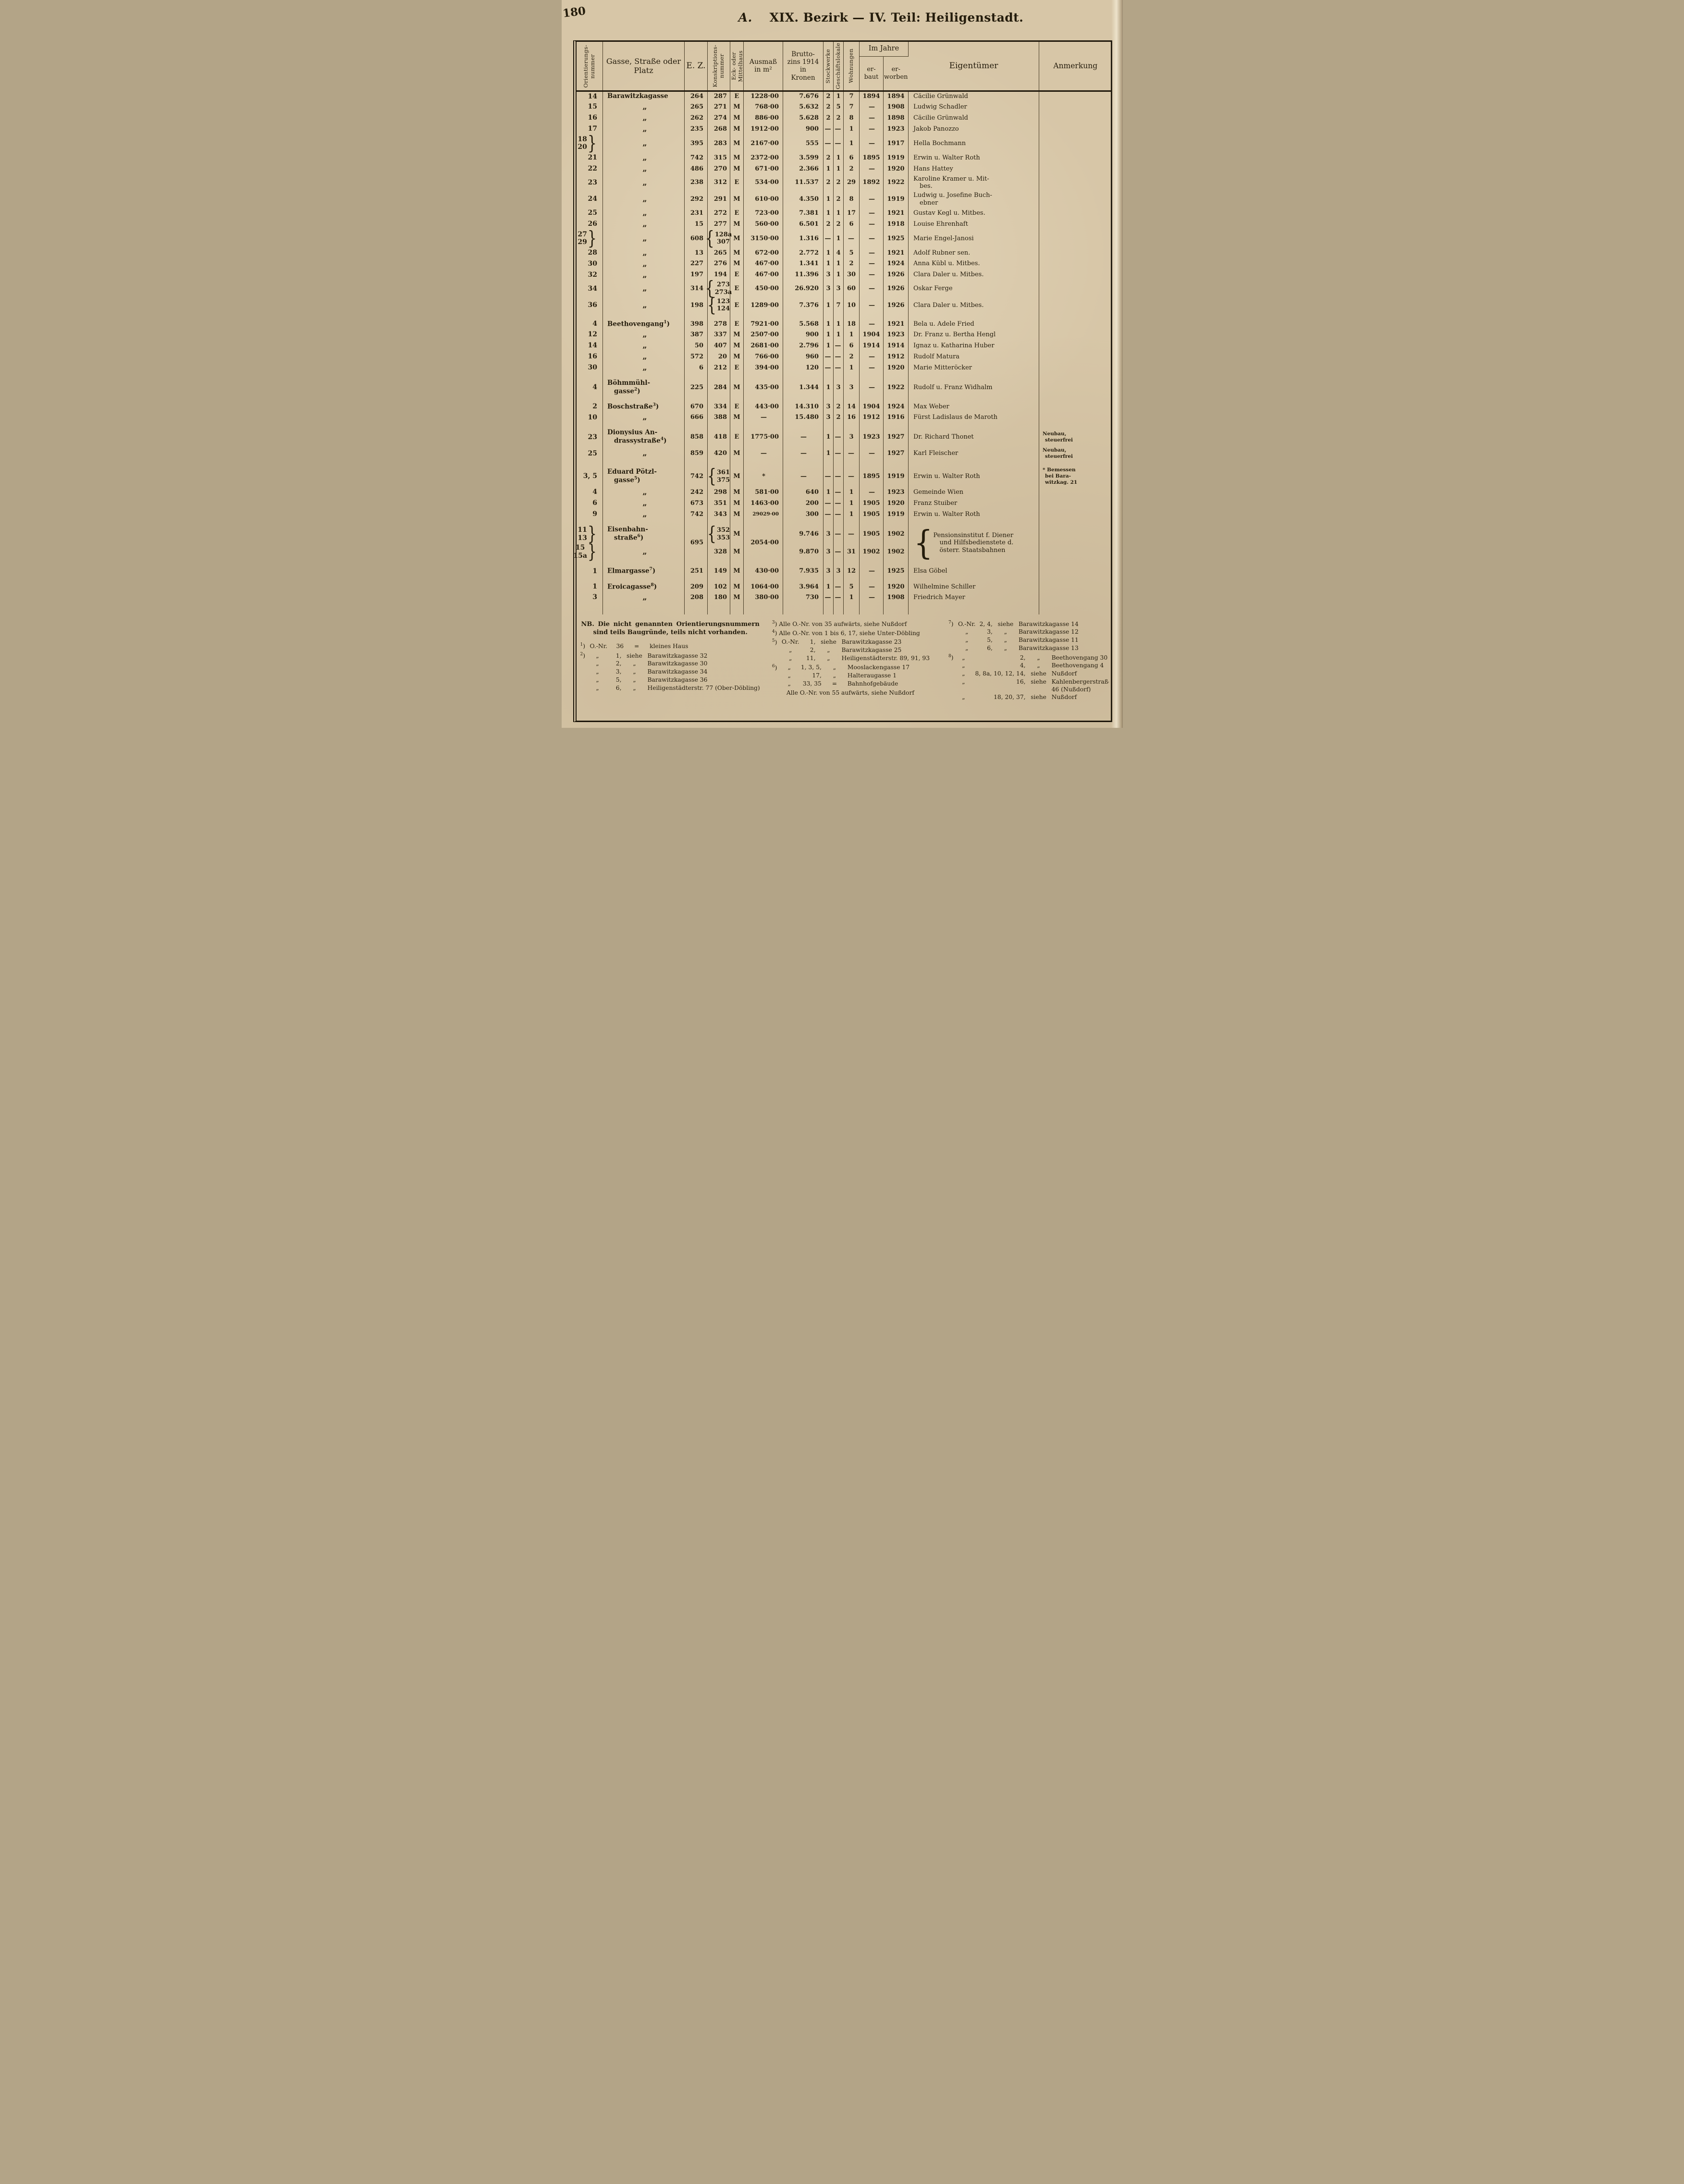  What do you see at coordinates (949, 622) in the screenshot?
I see `footnote-mark: 7` at bounding box center [949, 622].